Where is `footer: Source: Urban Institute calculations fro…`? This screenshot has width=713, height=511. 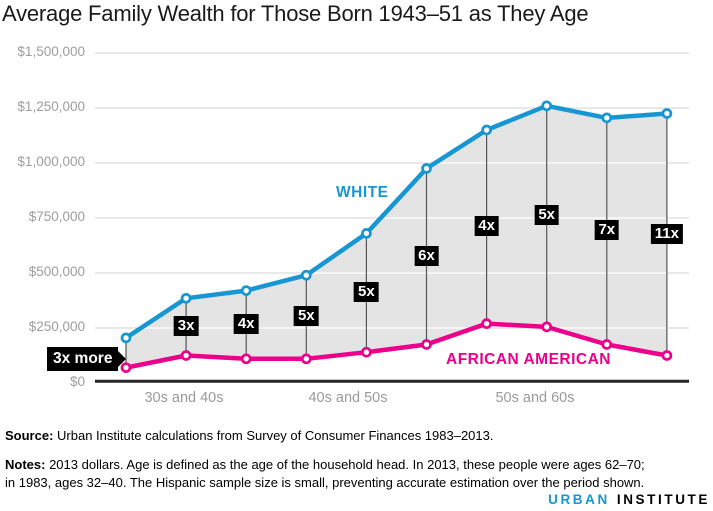
footer: Source: Urban Institute calculations fro… is located at coordinates (357, 459).